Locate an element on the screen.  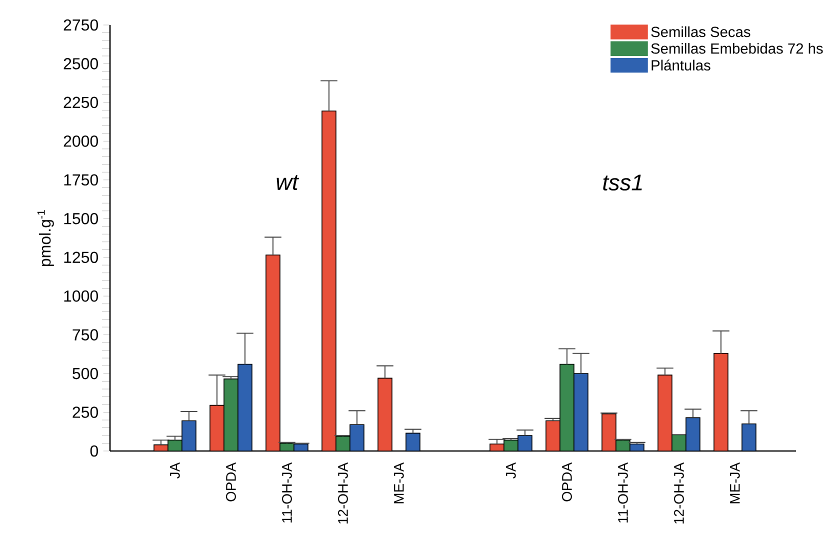
y-tick-label: 1250 is located at coordinates (81, 258).